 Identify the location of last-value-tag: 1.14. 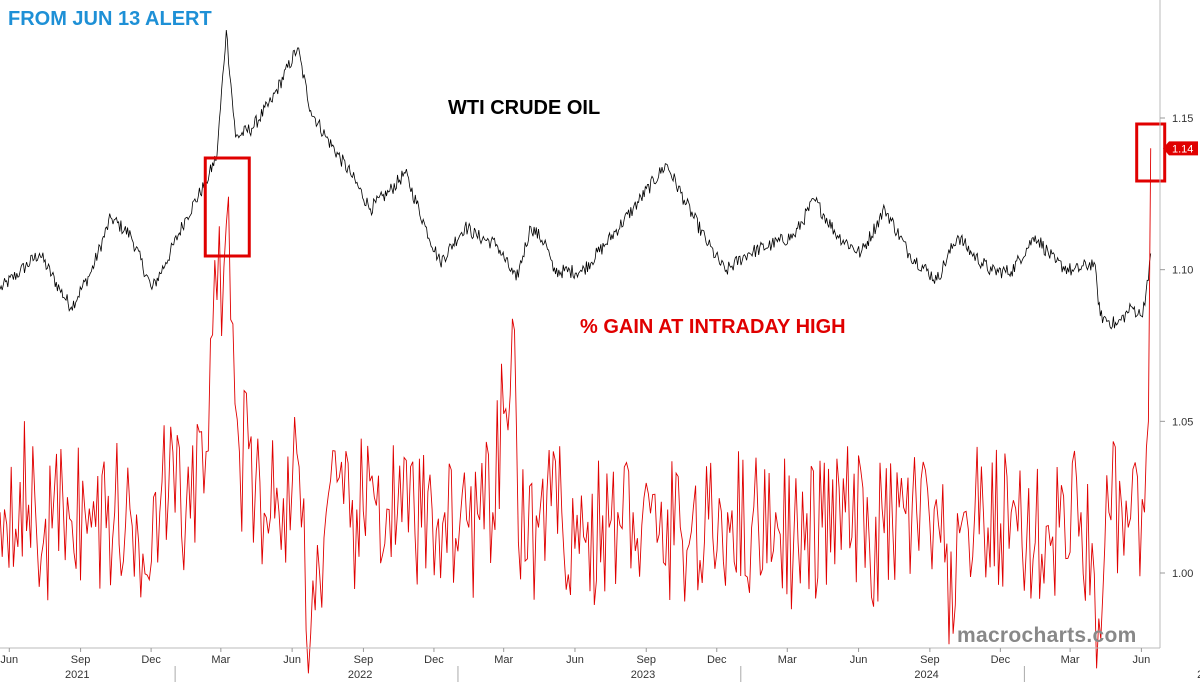
(1180, 148).